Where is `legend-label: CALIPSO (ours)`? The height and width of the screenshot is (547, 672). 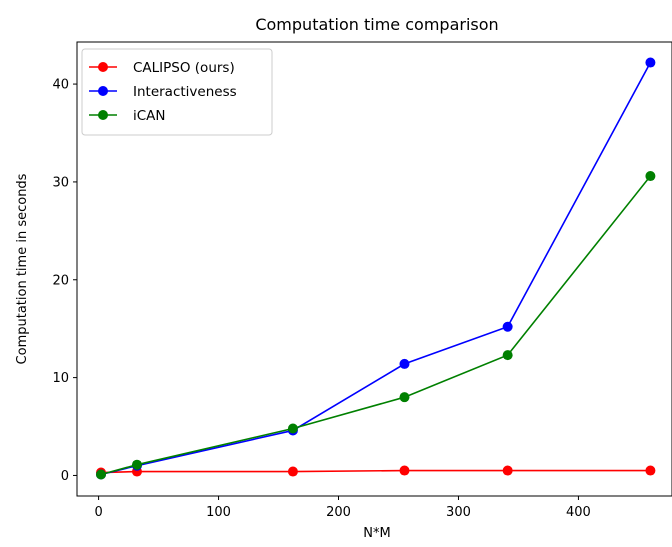 legend-label: CALIPSO (ours) is located at coordinates (184, 68).